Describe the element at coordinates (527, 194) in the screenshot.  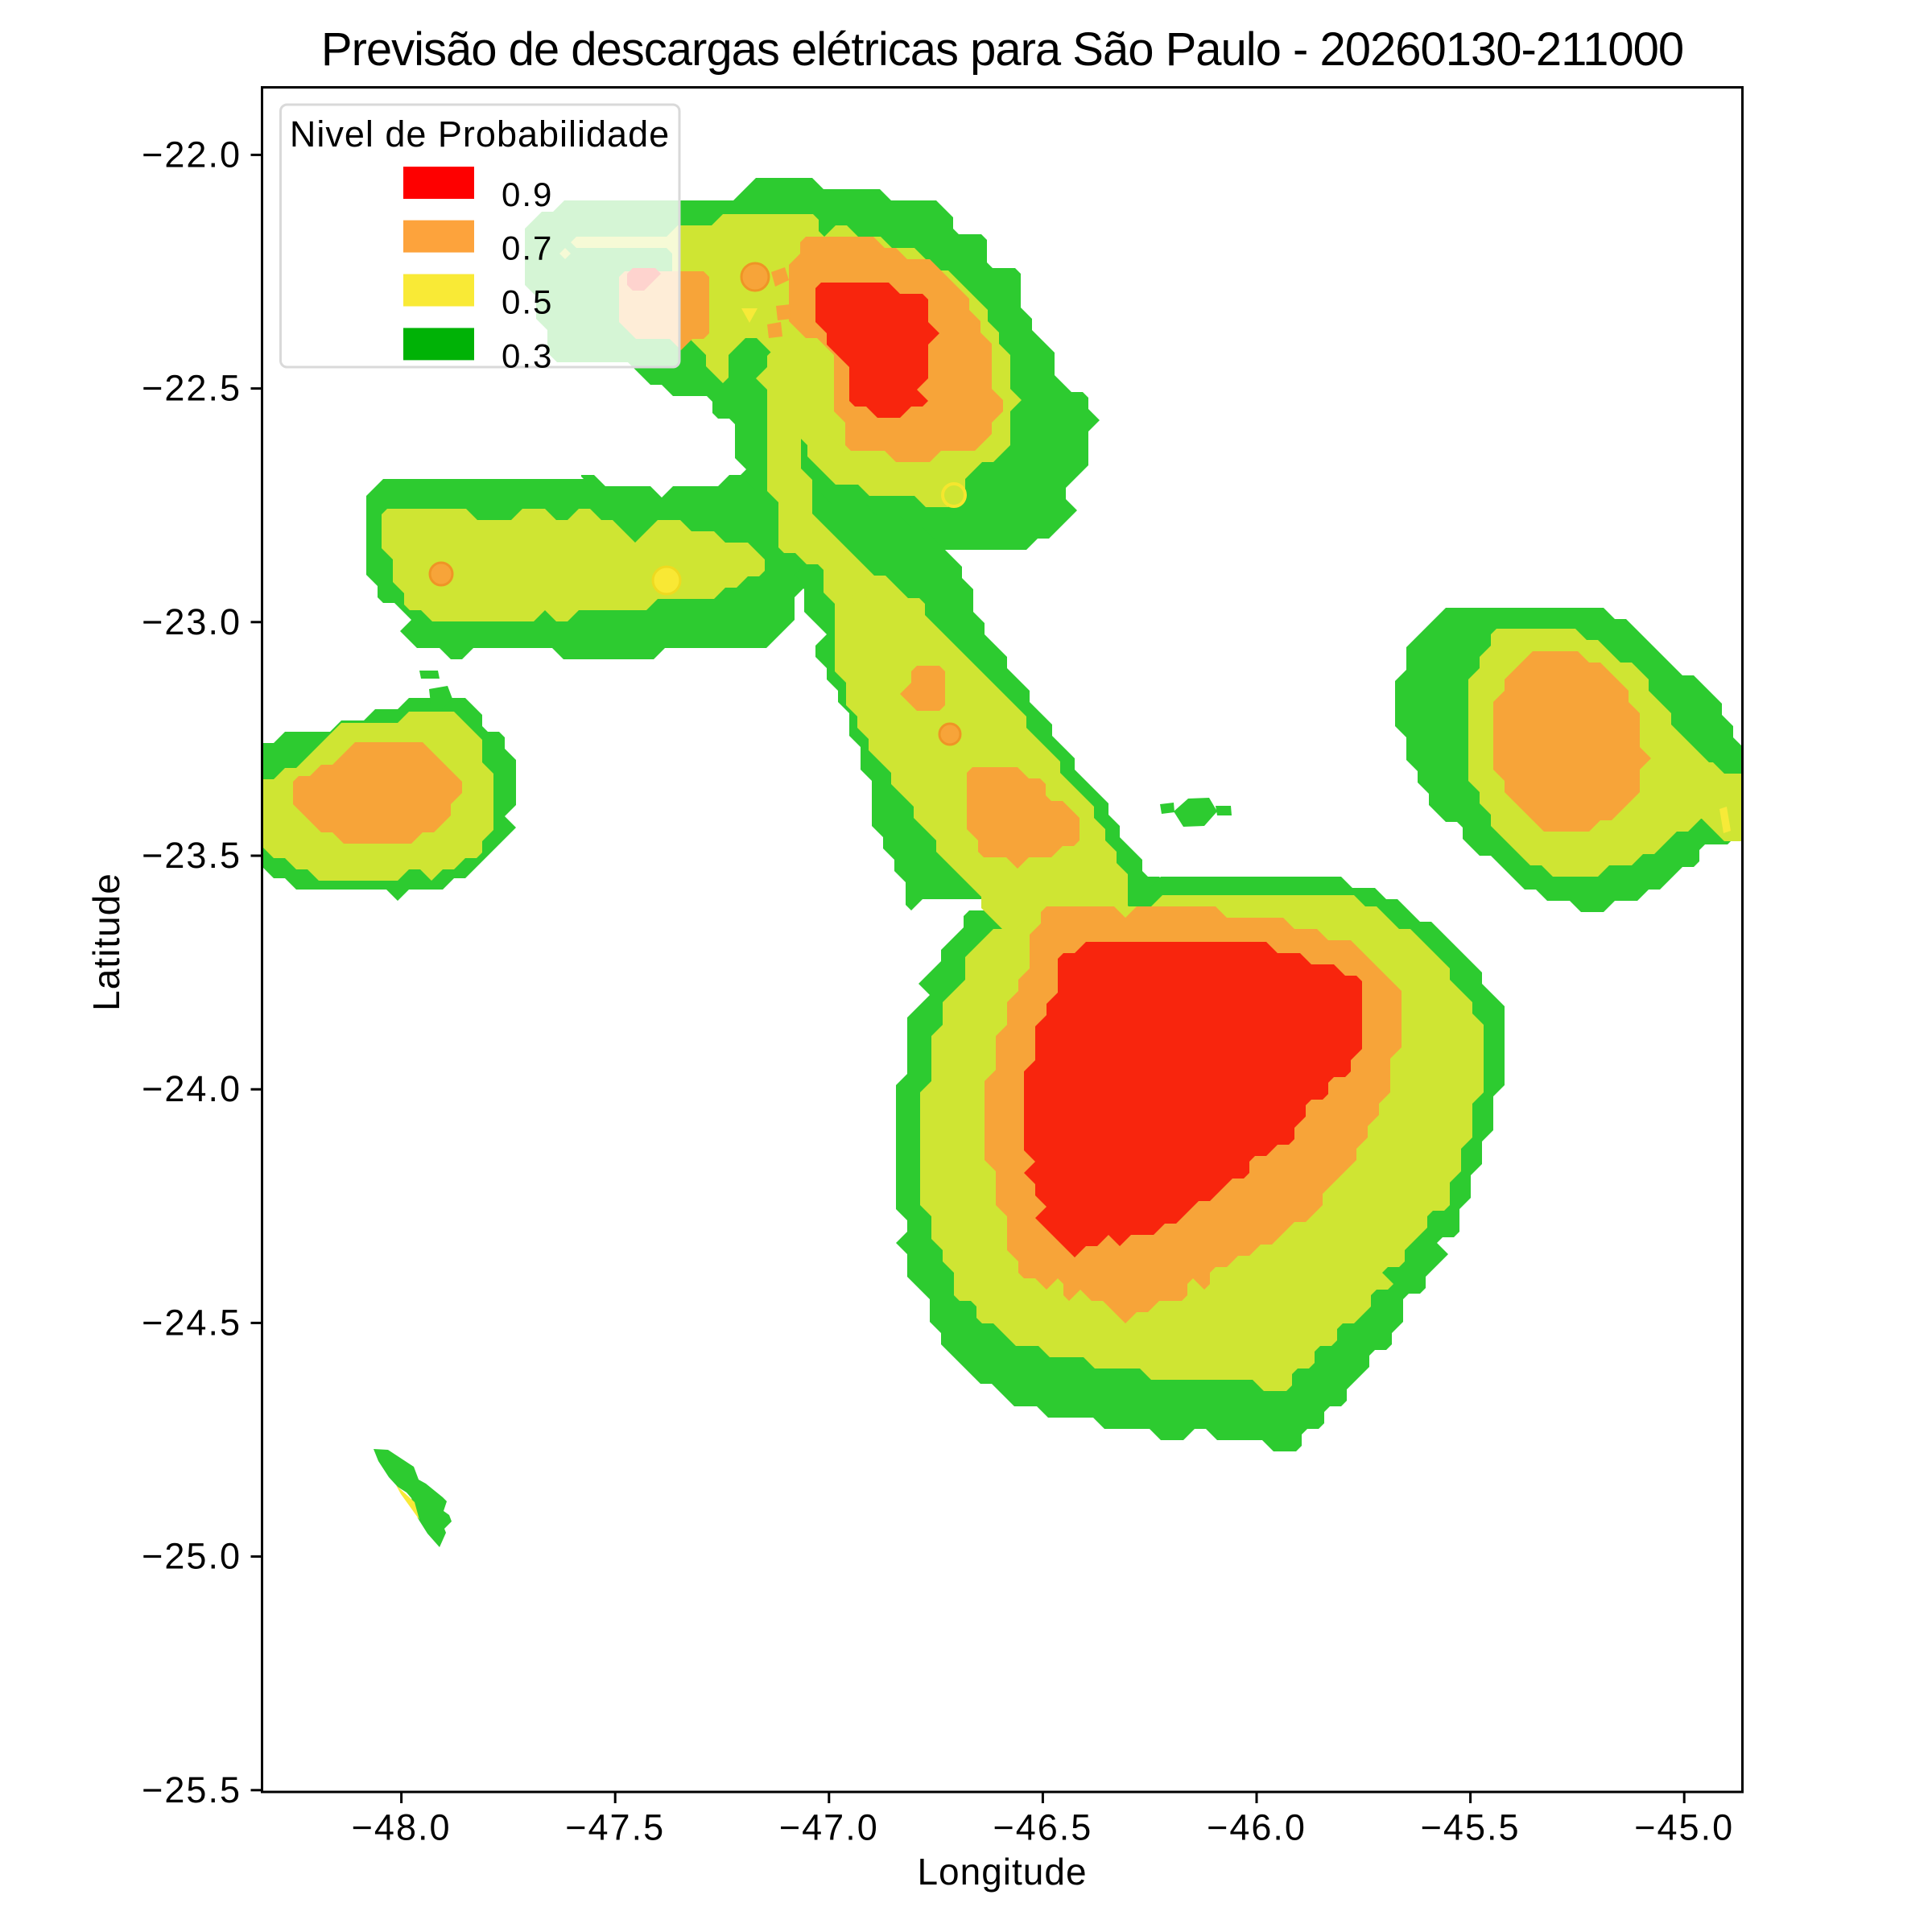
I see `svg-text: 0.9` at that location.